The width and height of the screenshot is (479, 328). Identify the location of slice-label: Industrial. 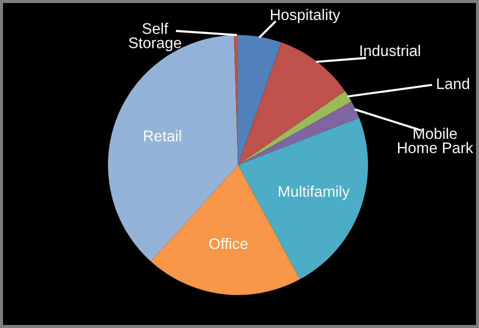
(390, 50).